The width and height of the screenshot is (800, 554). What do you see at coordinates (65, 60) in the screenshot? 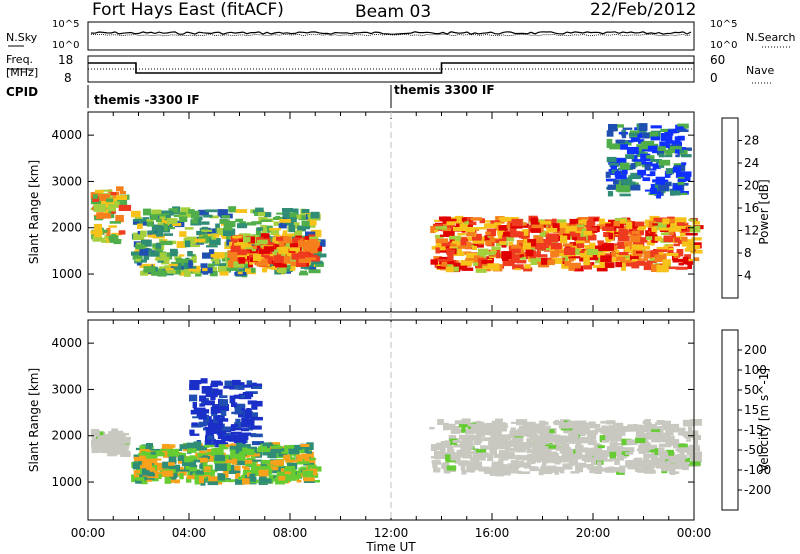
I see `freq-tick-high: 18` at bounding box center [65, 60].